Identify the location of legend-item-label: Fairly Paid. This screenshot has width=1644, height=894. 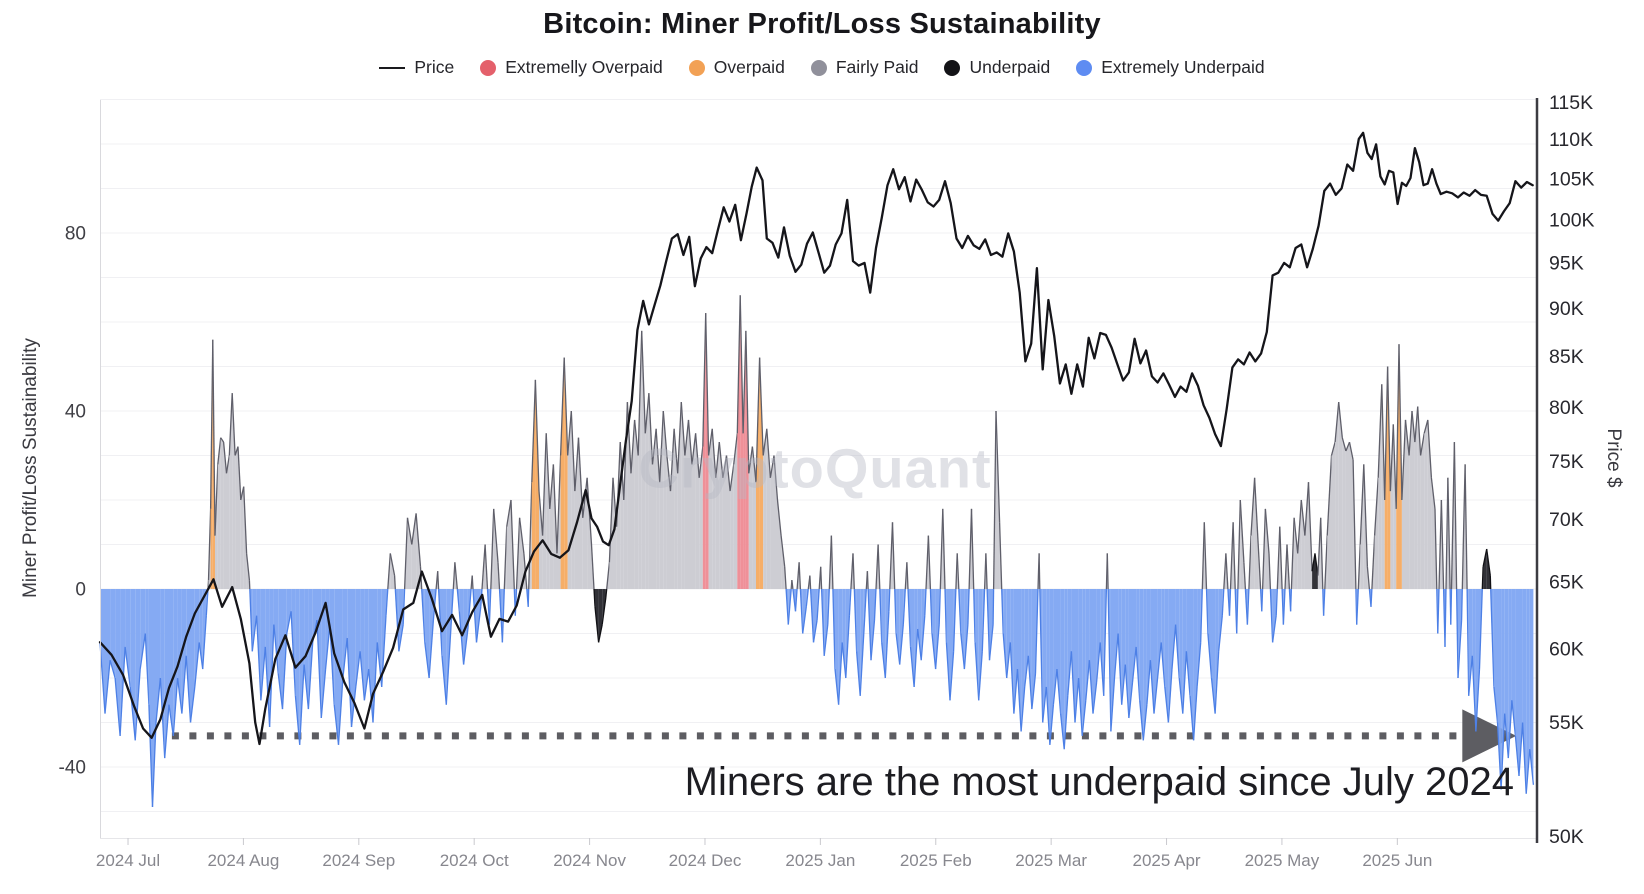
(877, 67).